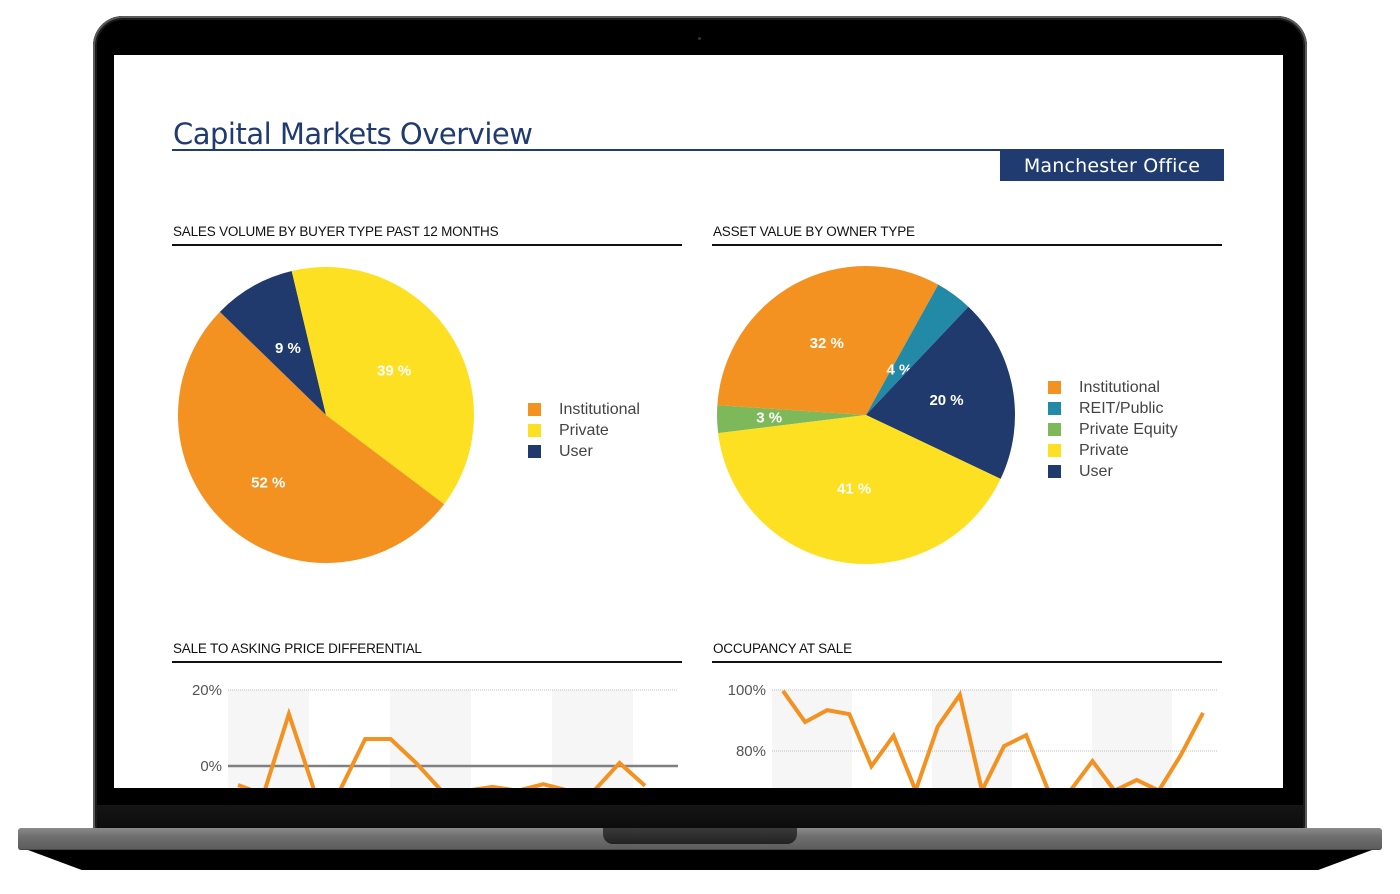 The width and height of the screenshot is (1400, 894). Describe the element at coordinates (791, 419) in the screenshot. I see `pie-slice-private-equity` at that location.